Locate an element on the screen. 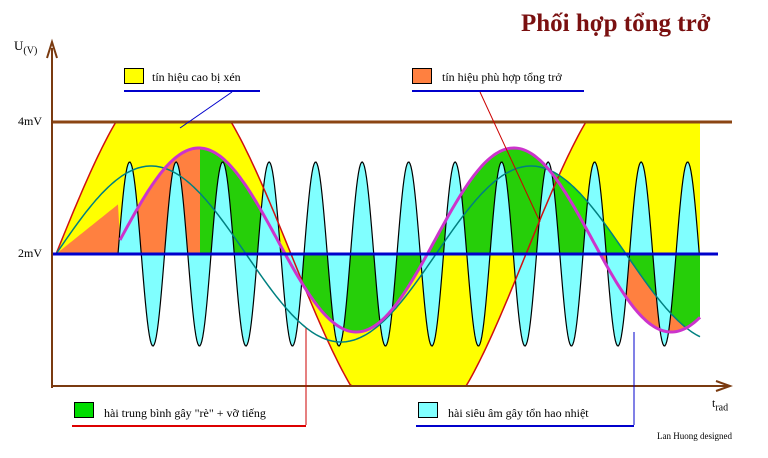 The height and width of the screenshot is (458, 768). legend-underline-matched is located at coordinates (498, 91).